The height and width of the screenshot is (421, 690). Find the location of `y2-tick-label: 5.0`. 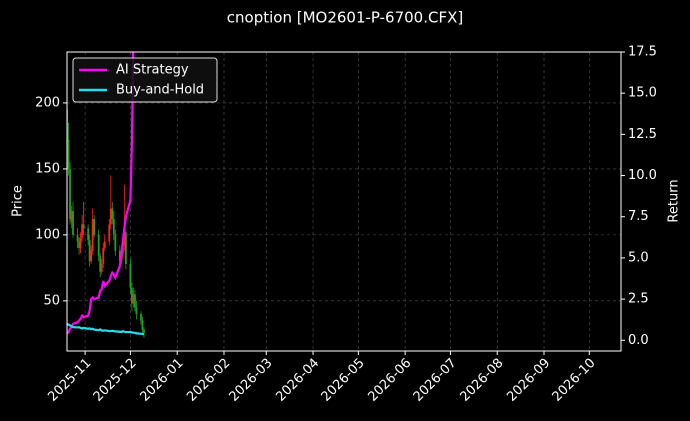

y2-tick-label: 5.0 is located at coordinates (638, 257).